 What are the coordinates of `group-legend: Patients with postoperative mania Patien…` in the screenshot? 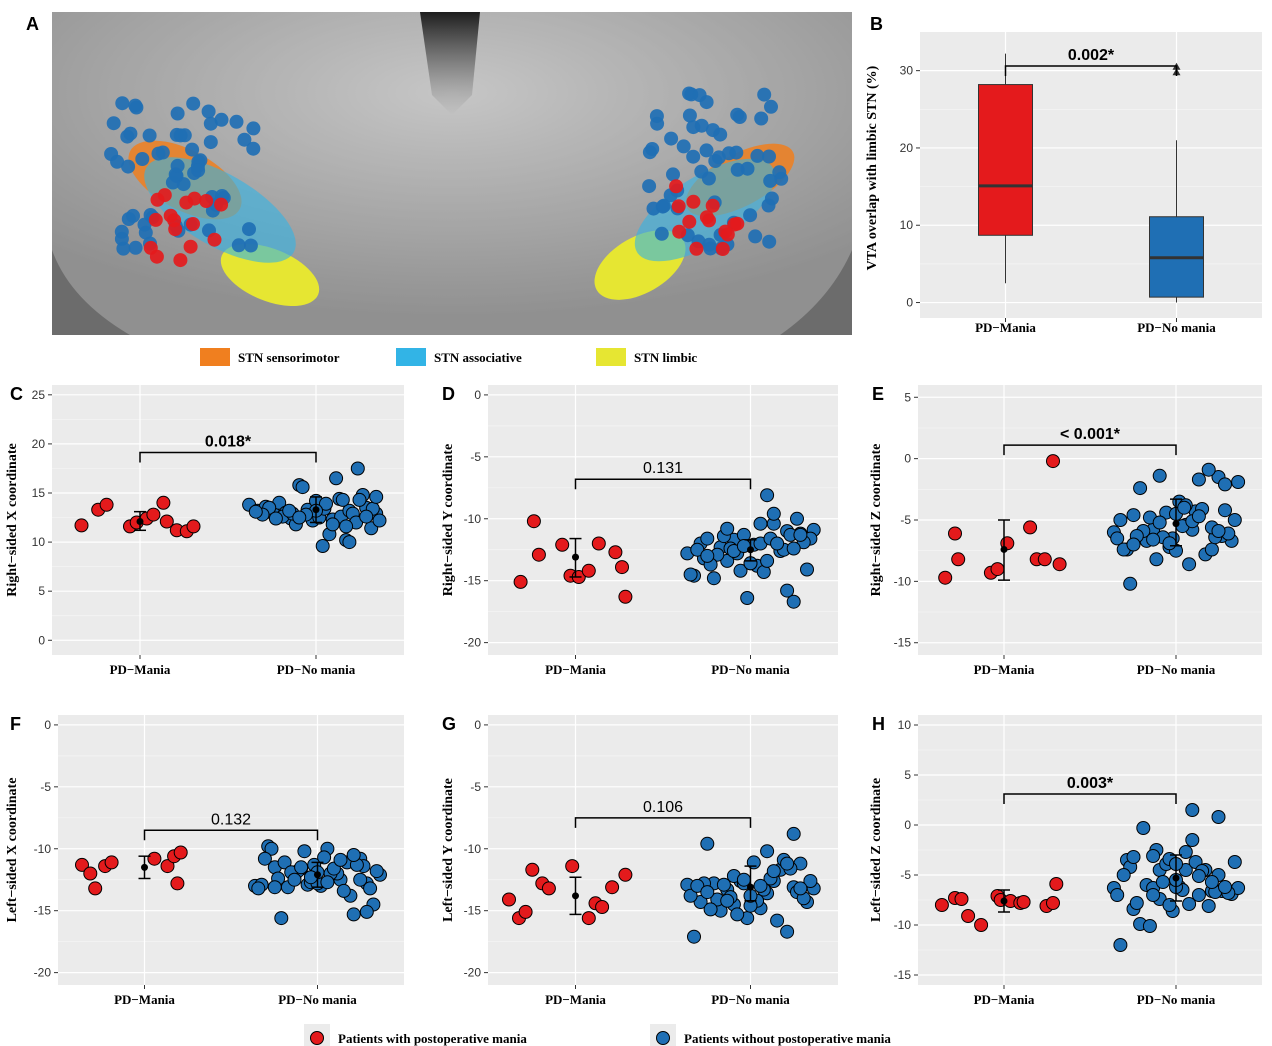 It's located at (597, 1035).